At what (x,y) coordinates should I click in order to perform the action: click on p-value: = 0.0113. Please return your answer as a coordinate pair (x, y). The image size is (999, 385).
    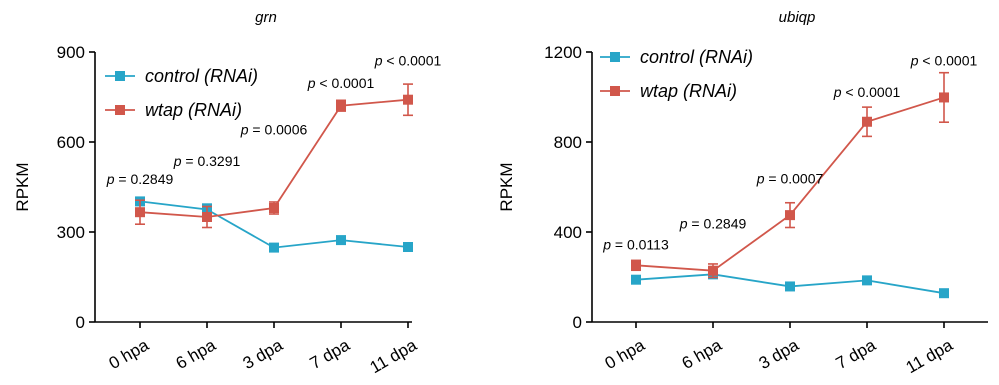
    Looking at the image, I should click on (640, 245).